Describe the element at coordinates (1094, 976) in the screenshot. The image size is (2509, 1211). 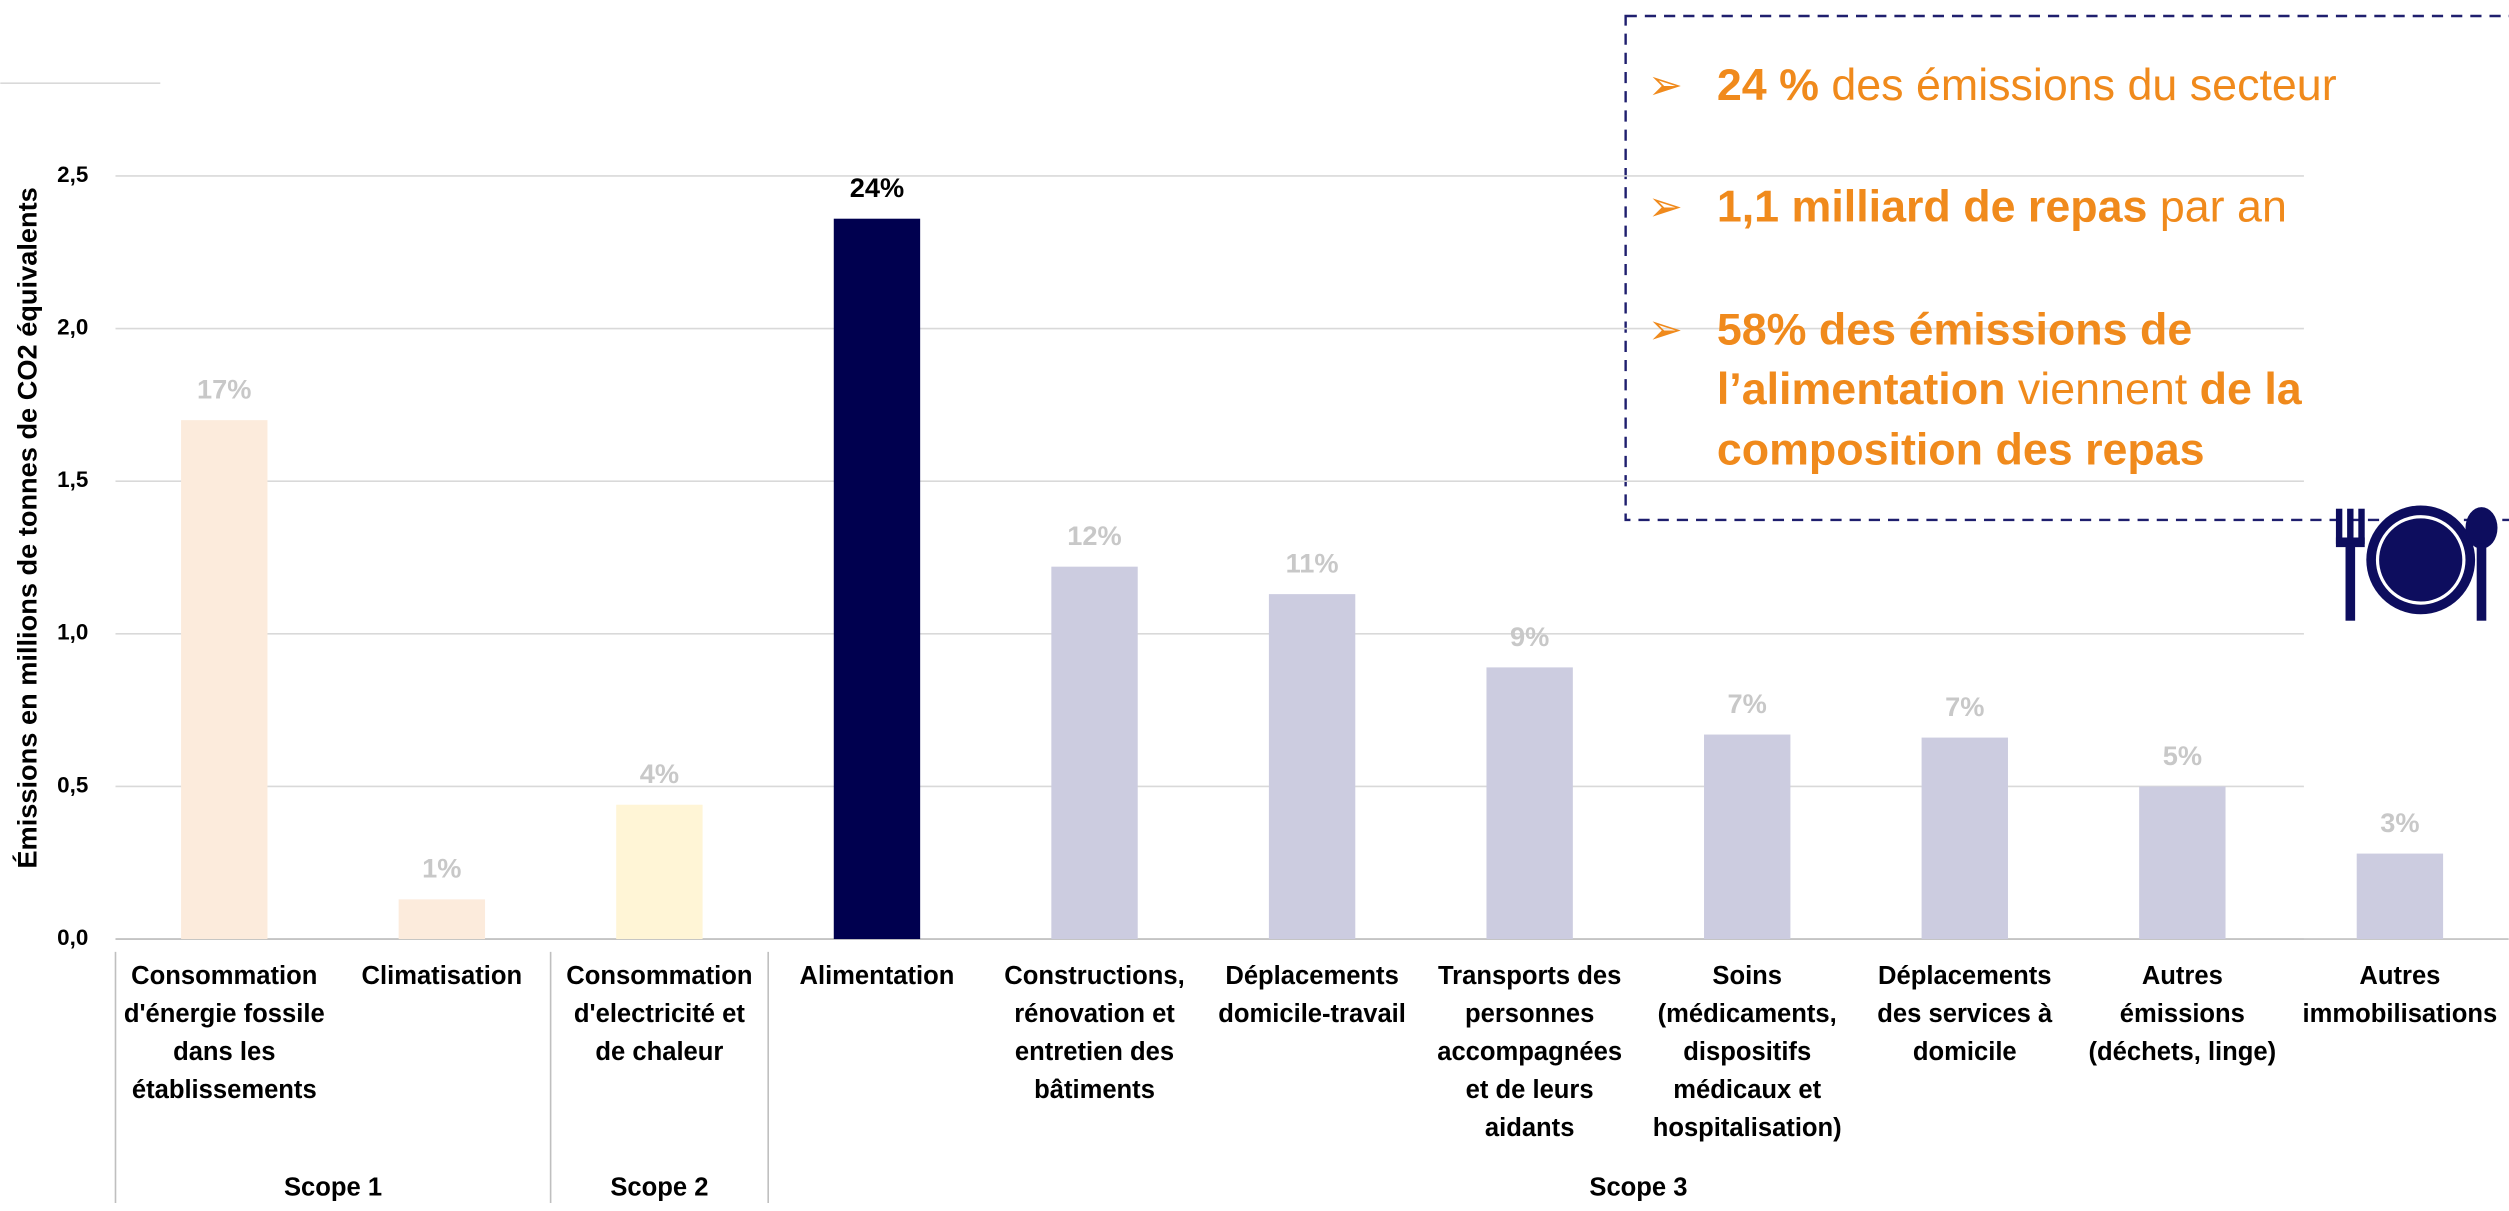
I see `x-tick-label: Constructions,` at that location.